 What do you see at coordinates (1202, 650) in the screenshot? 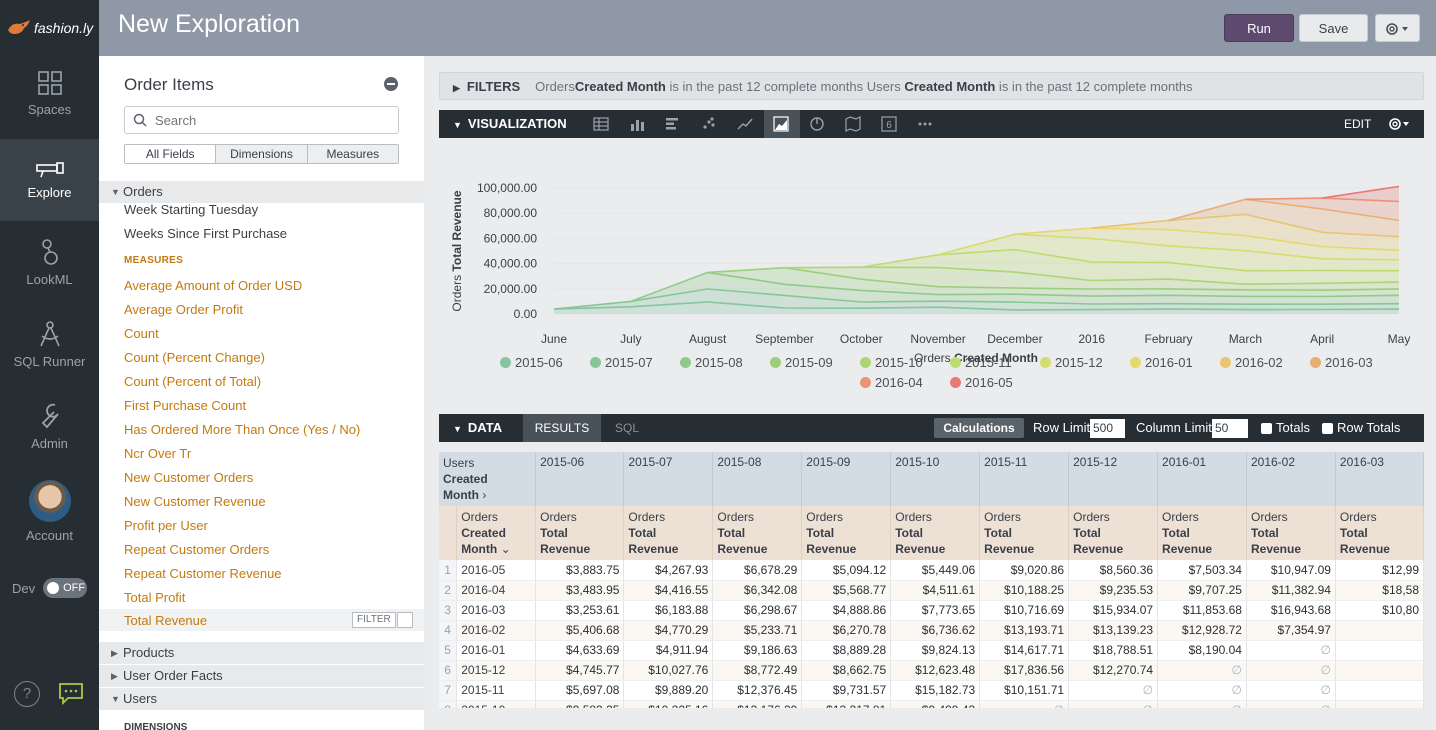
I see `measure-cell: $8,190.04` at bounding box center [1202, 650].